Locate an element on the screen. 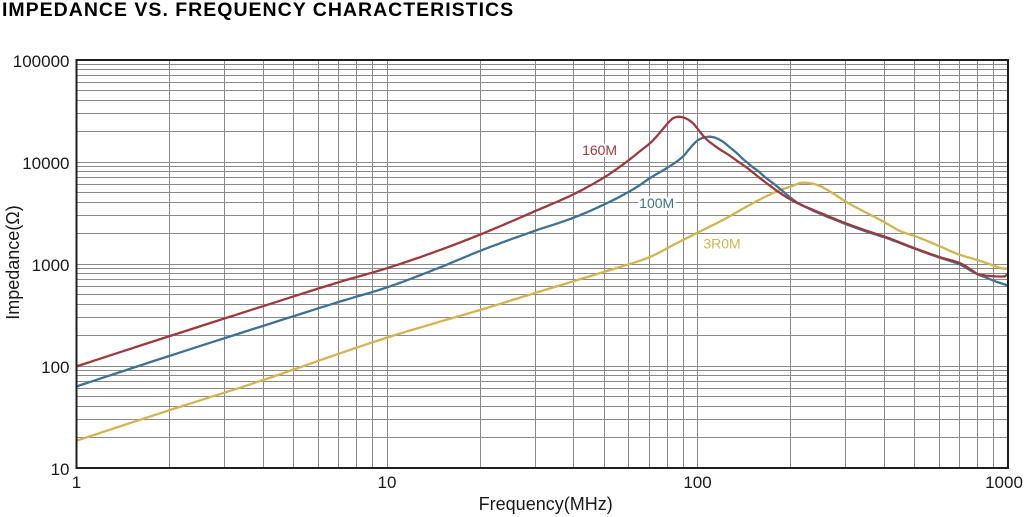 The image size is (1029, 517). svg-text: 100M is located at coordinates (656, 203).